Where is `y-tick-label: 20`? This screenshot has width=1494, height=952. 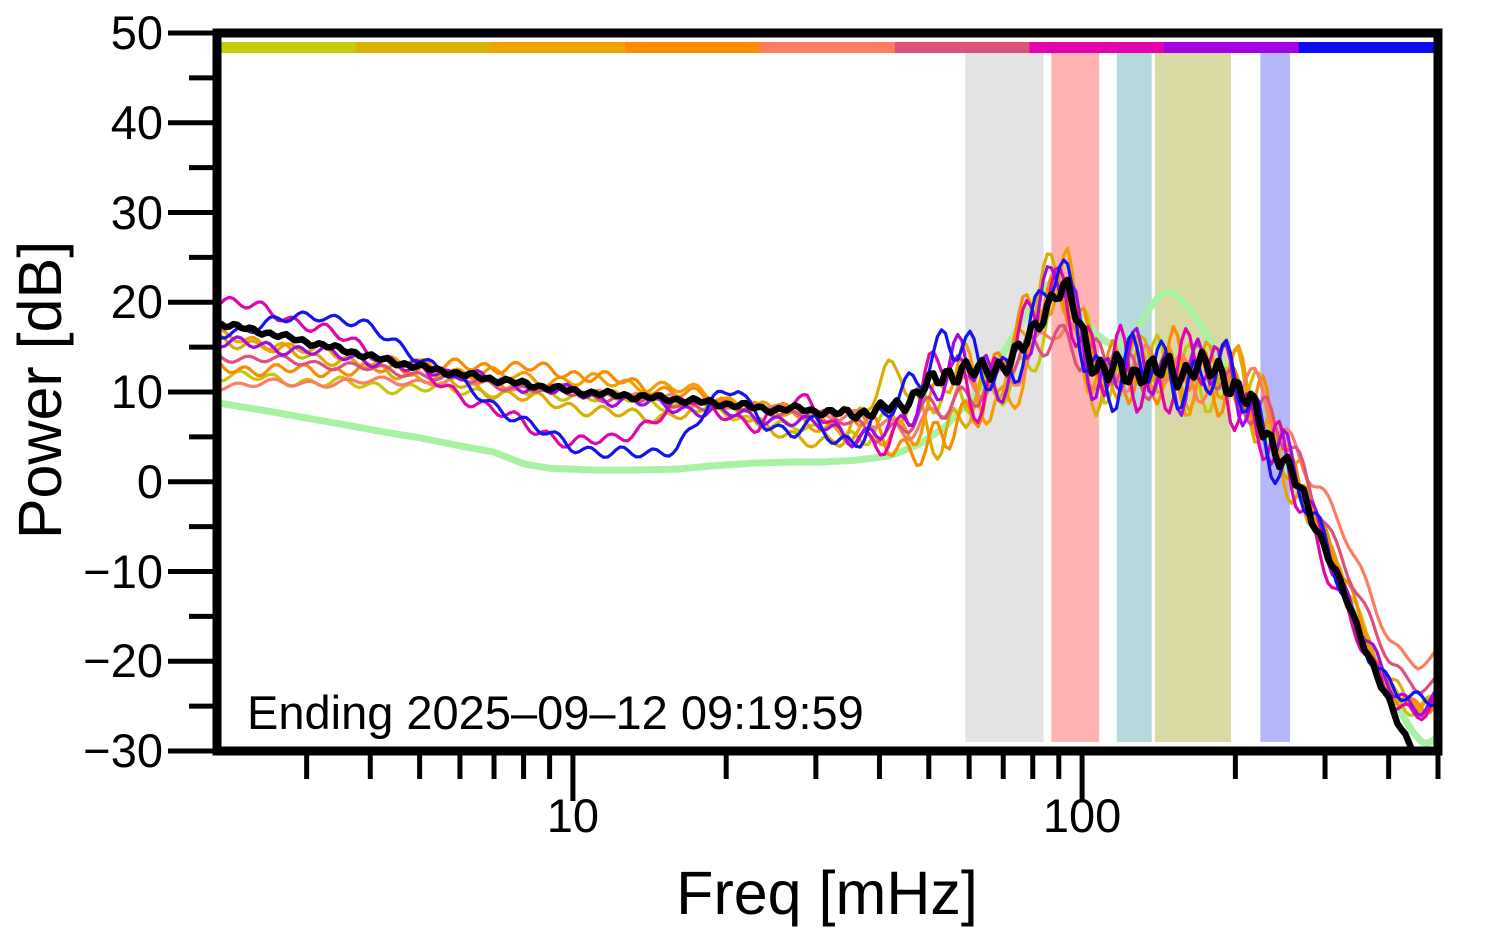 y-tick-label: 20 is located at coordinates (136, 302).